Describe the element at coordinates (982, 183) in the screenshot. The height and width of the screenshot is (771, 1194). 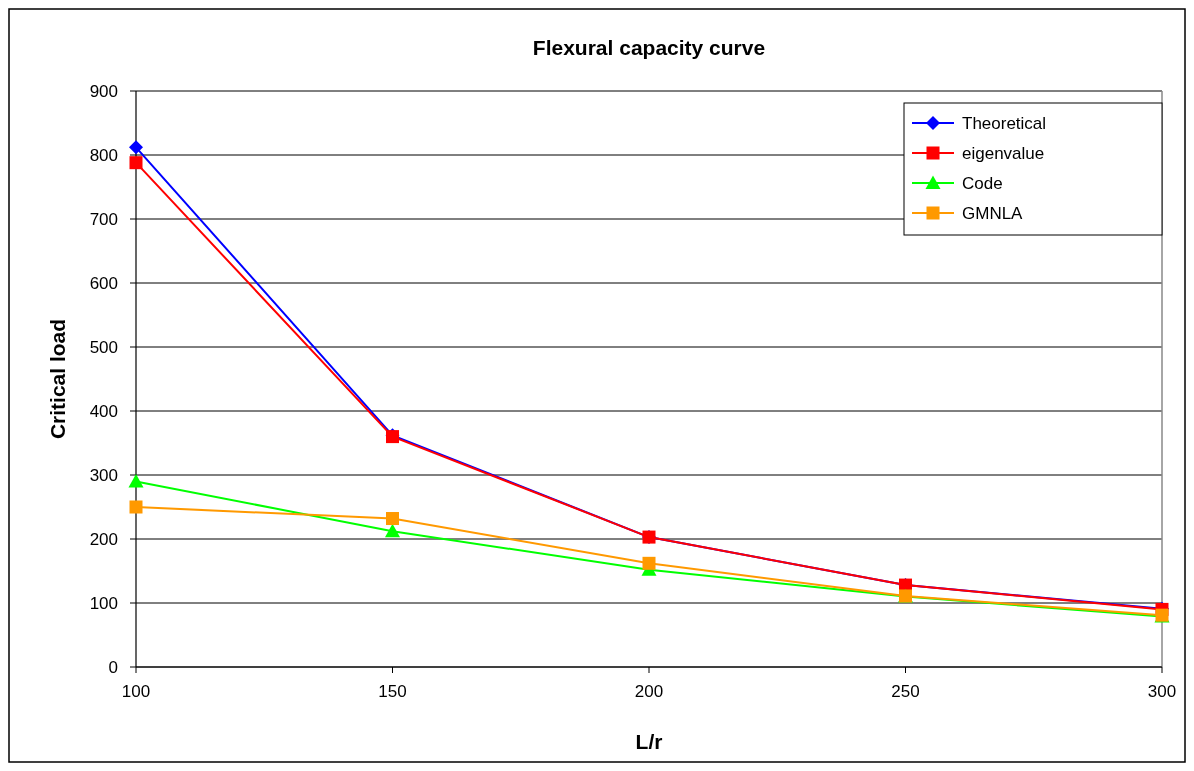
I see `legend-label: Code` at that location.